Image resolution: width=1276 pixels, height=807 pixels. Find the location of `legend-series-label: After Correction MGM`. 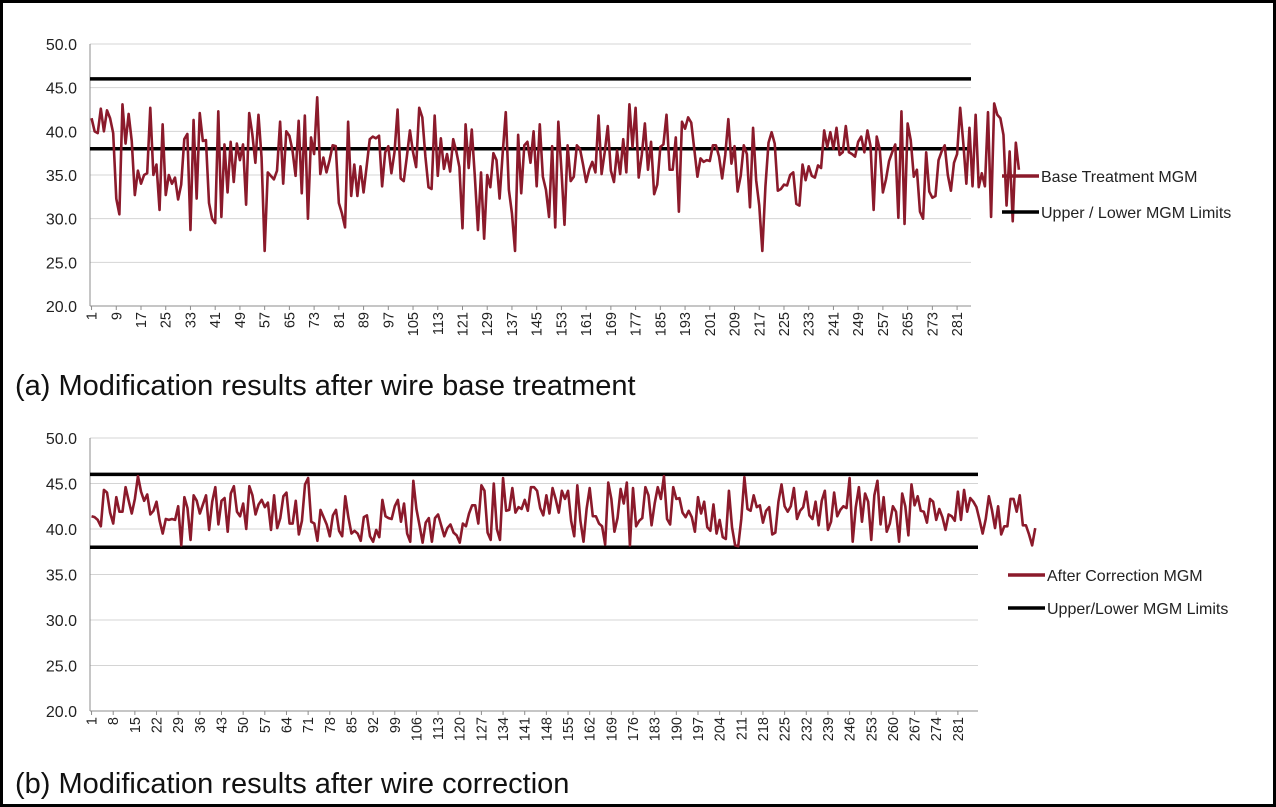

legend-series-label: After Correction MGM is located at coordinates (1125, 576).